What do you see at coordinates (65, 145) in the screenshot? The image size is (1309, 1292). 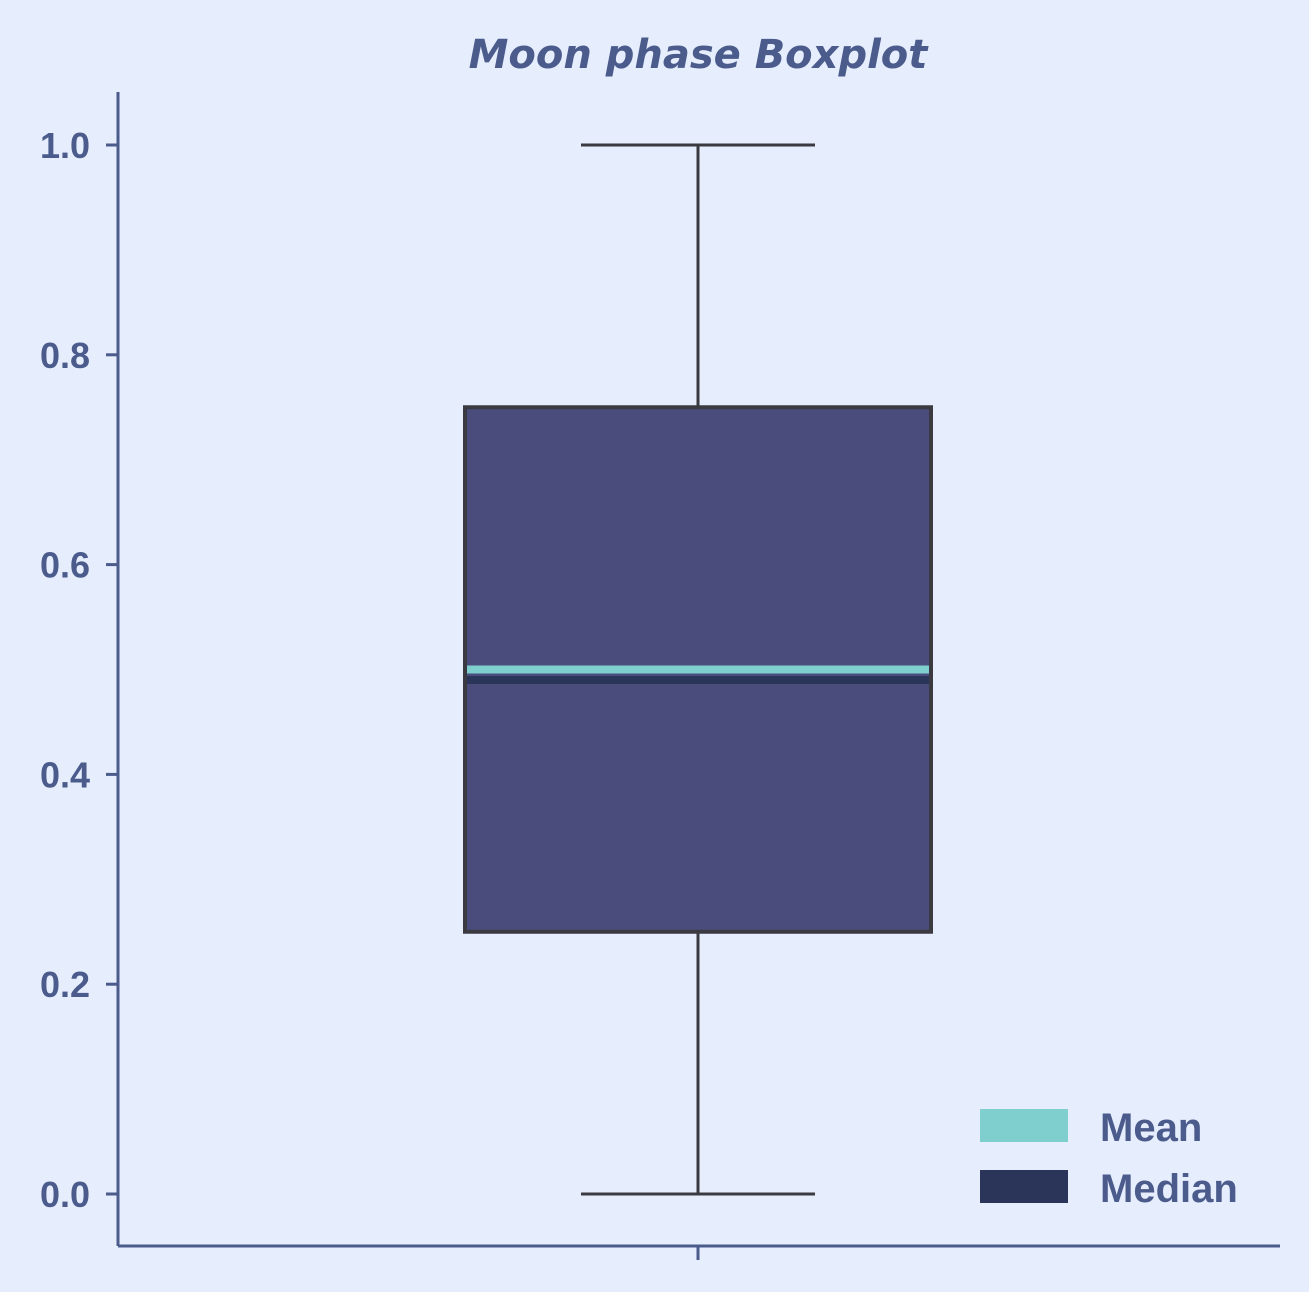 I see `y-tick-label: 1.0` at bounding box center [65, 145].